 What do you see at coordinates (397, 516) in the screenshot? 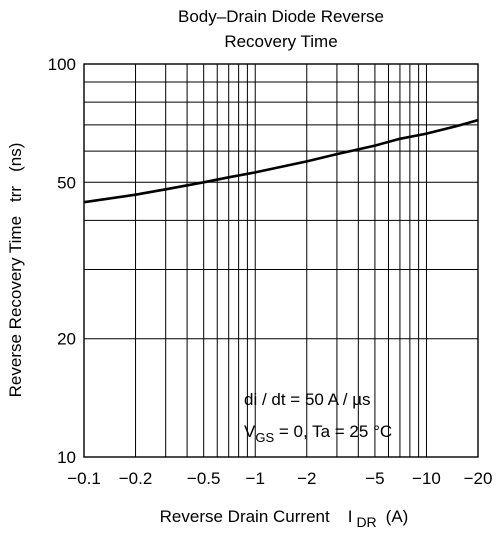
I see `x-axis-unit: (A)` at bounding box center [397, 516].